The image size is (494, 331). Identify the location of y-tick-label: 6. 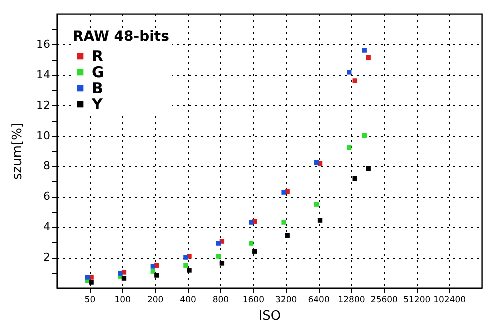
(47, 197).